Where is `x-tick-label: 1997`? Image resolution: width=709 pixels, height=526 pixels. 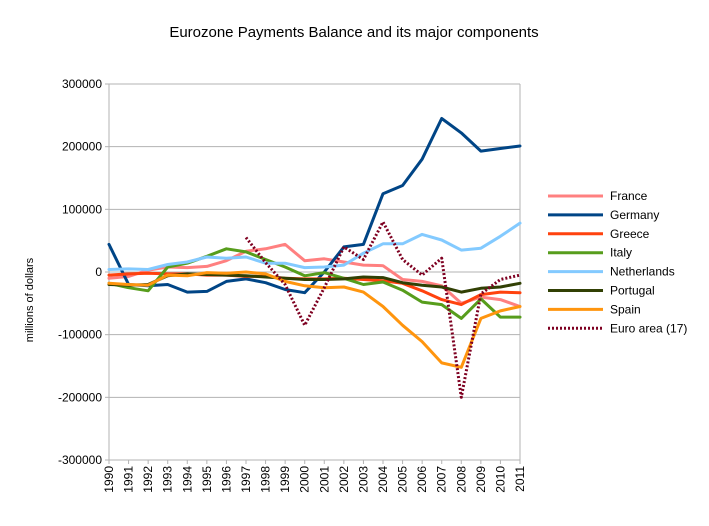 x-tick-label: 1997 is located at coordinates (246, 479).